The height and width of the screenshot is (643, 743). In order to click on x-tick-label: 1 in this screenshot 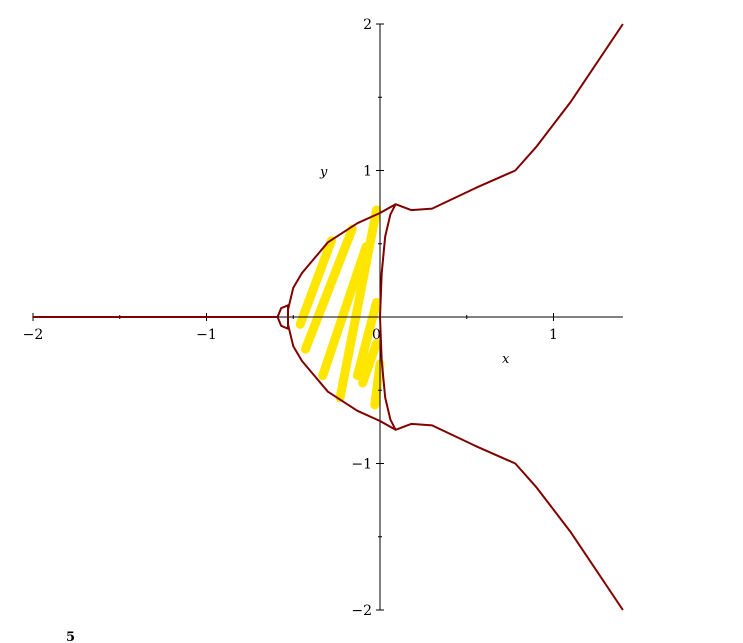, I will do `click(553, 335)`.